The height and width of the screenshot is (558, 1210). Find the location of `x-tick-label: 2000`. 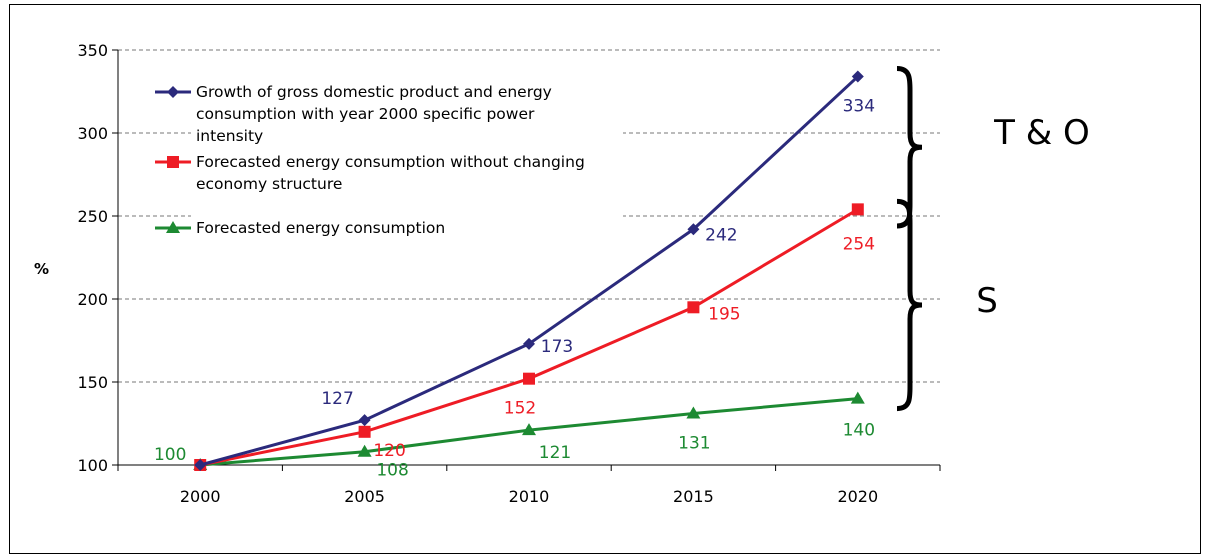

x-tick-label: 2000 is located at coordinates (200, 496).